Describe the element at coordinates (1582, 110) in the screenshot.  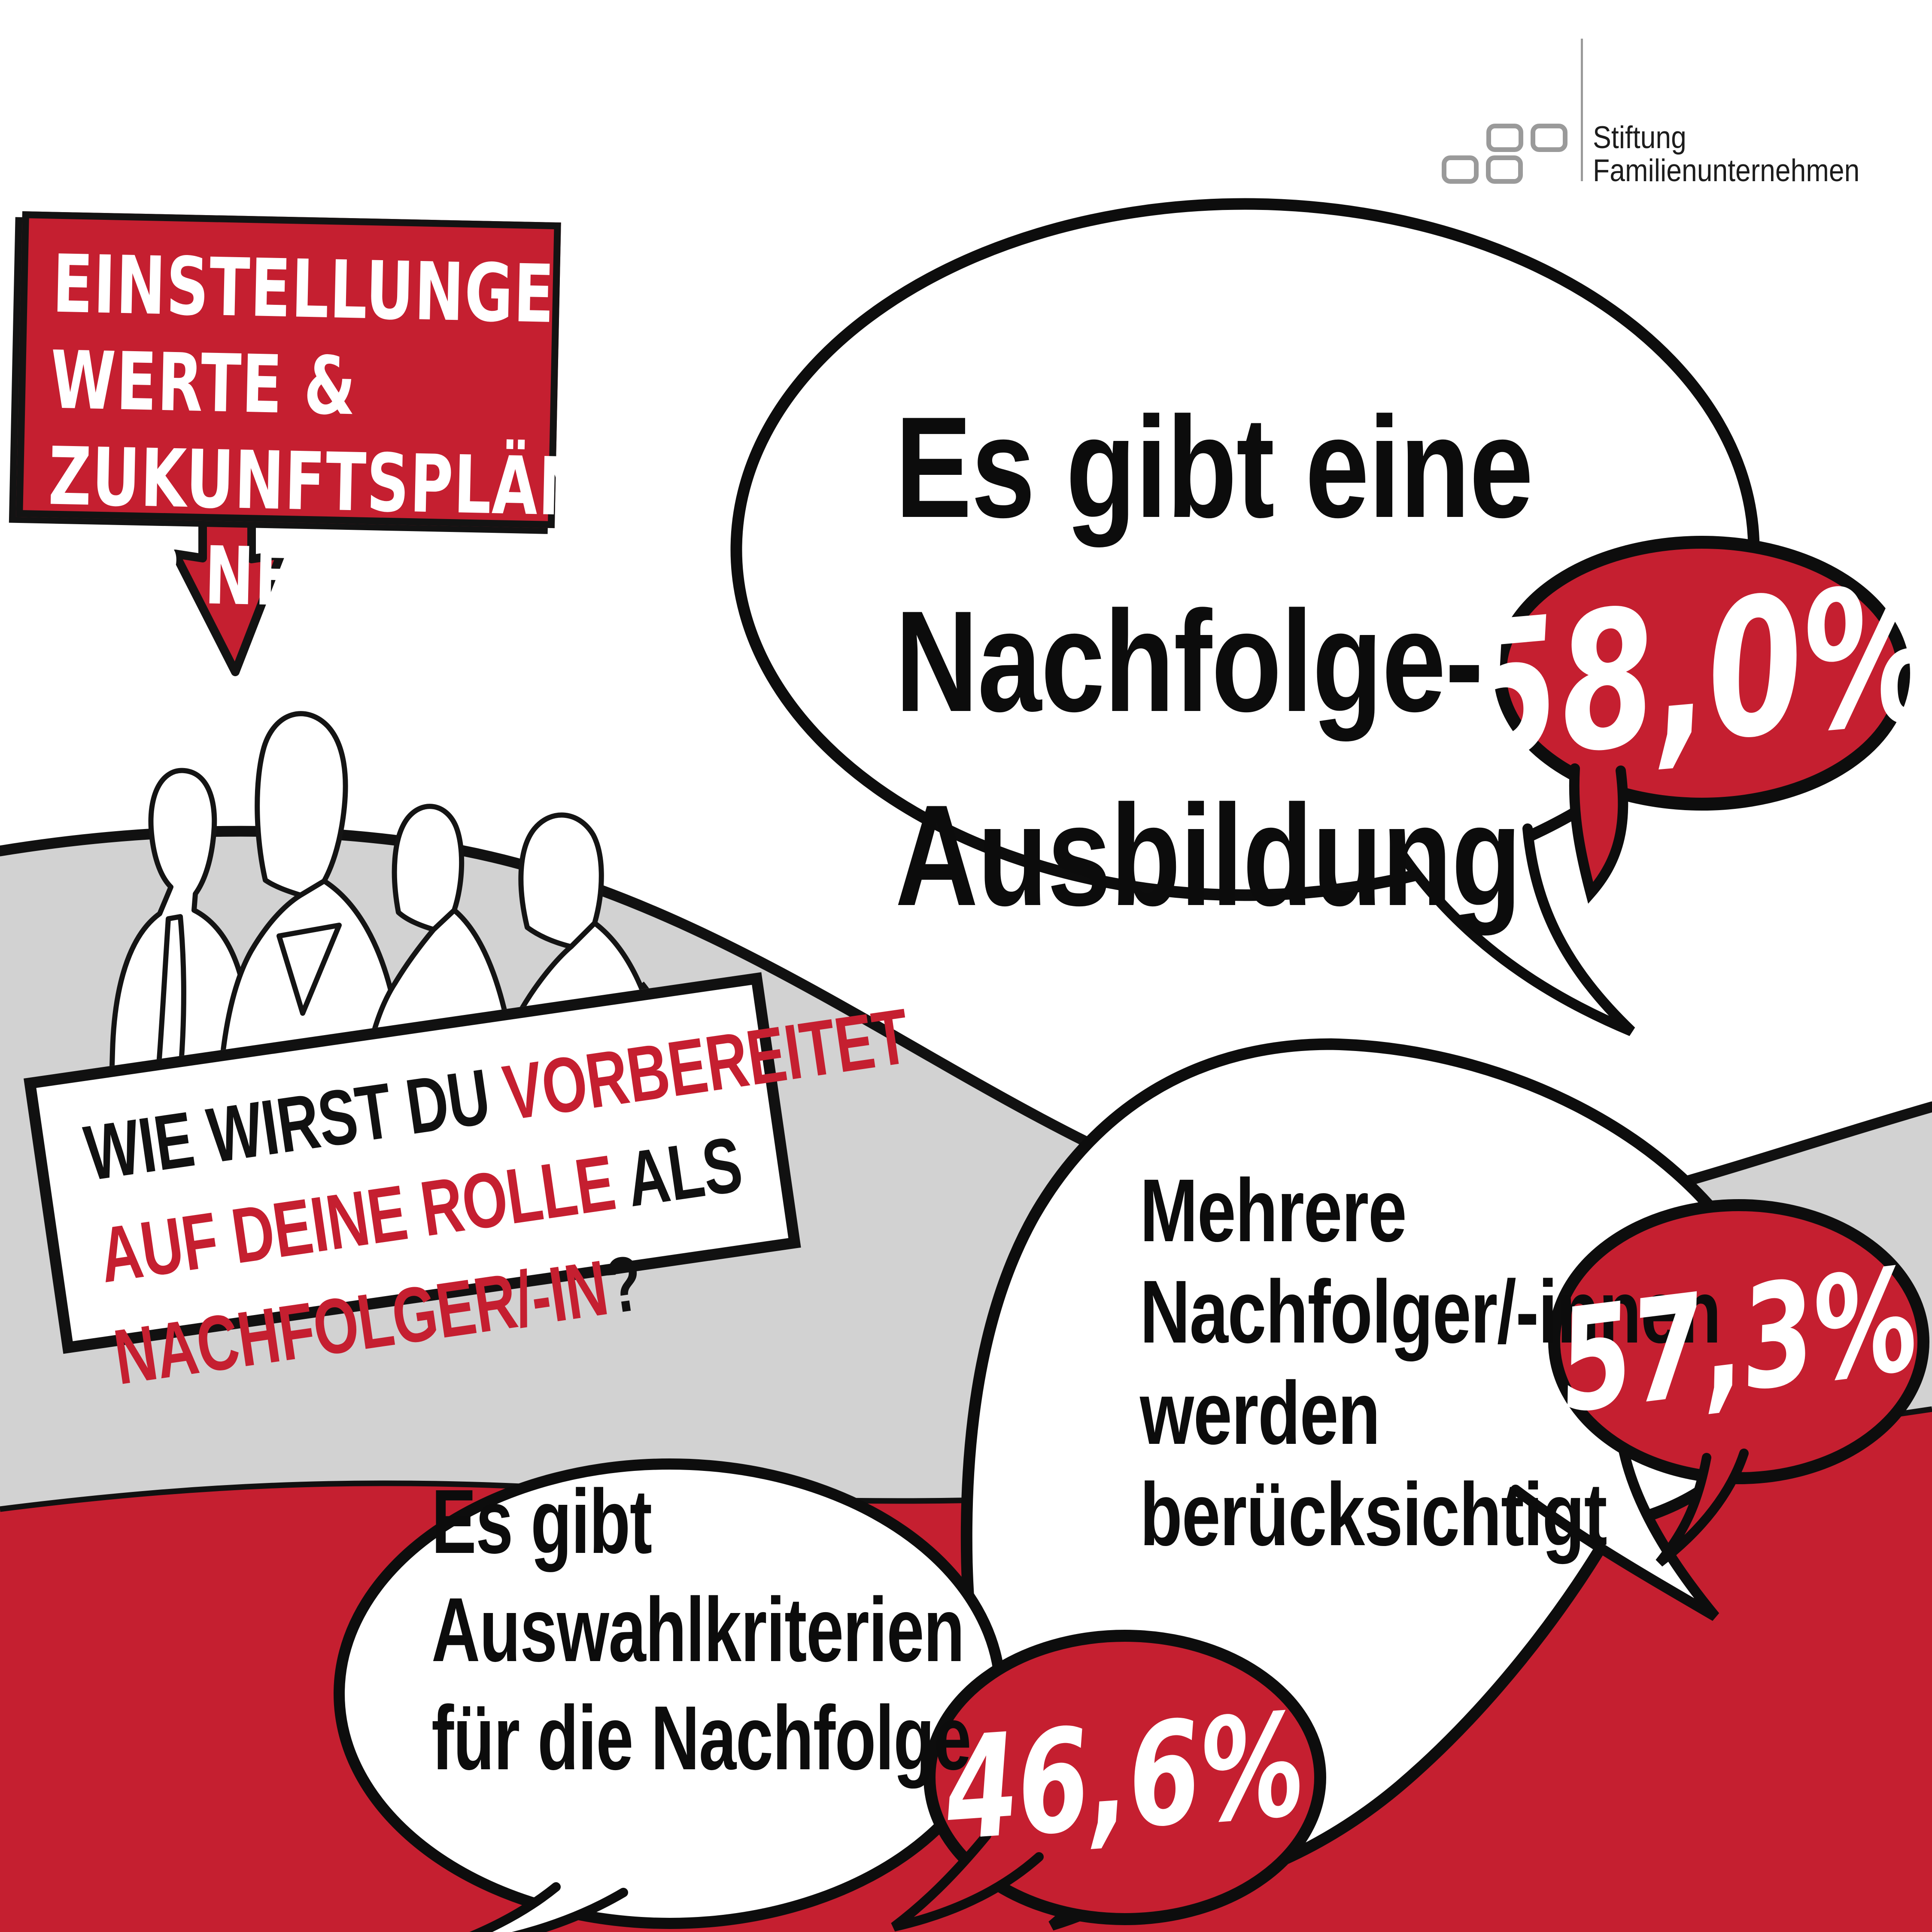
I see `logo-divider` at that location.